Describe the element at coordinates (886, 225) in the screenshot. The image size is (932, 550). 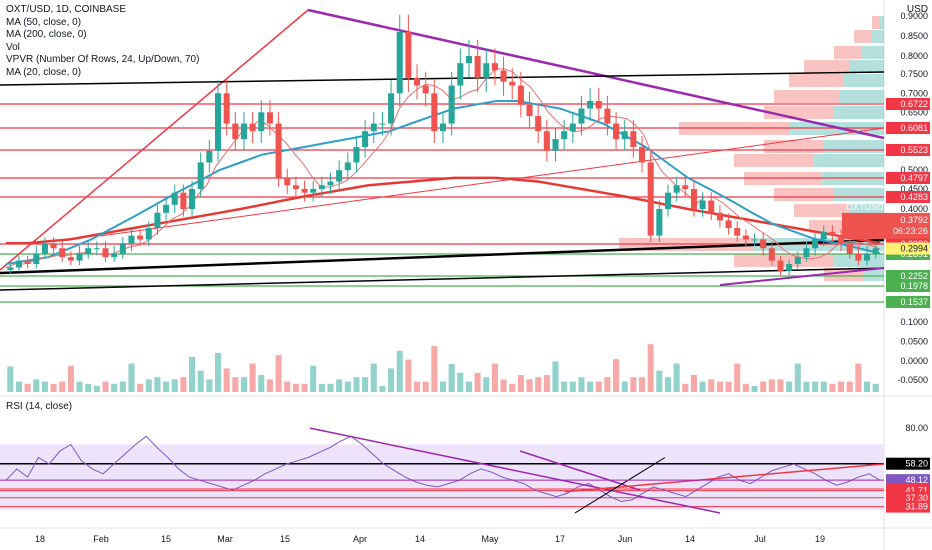
I see `symbol-price-tag` at that location.